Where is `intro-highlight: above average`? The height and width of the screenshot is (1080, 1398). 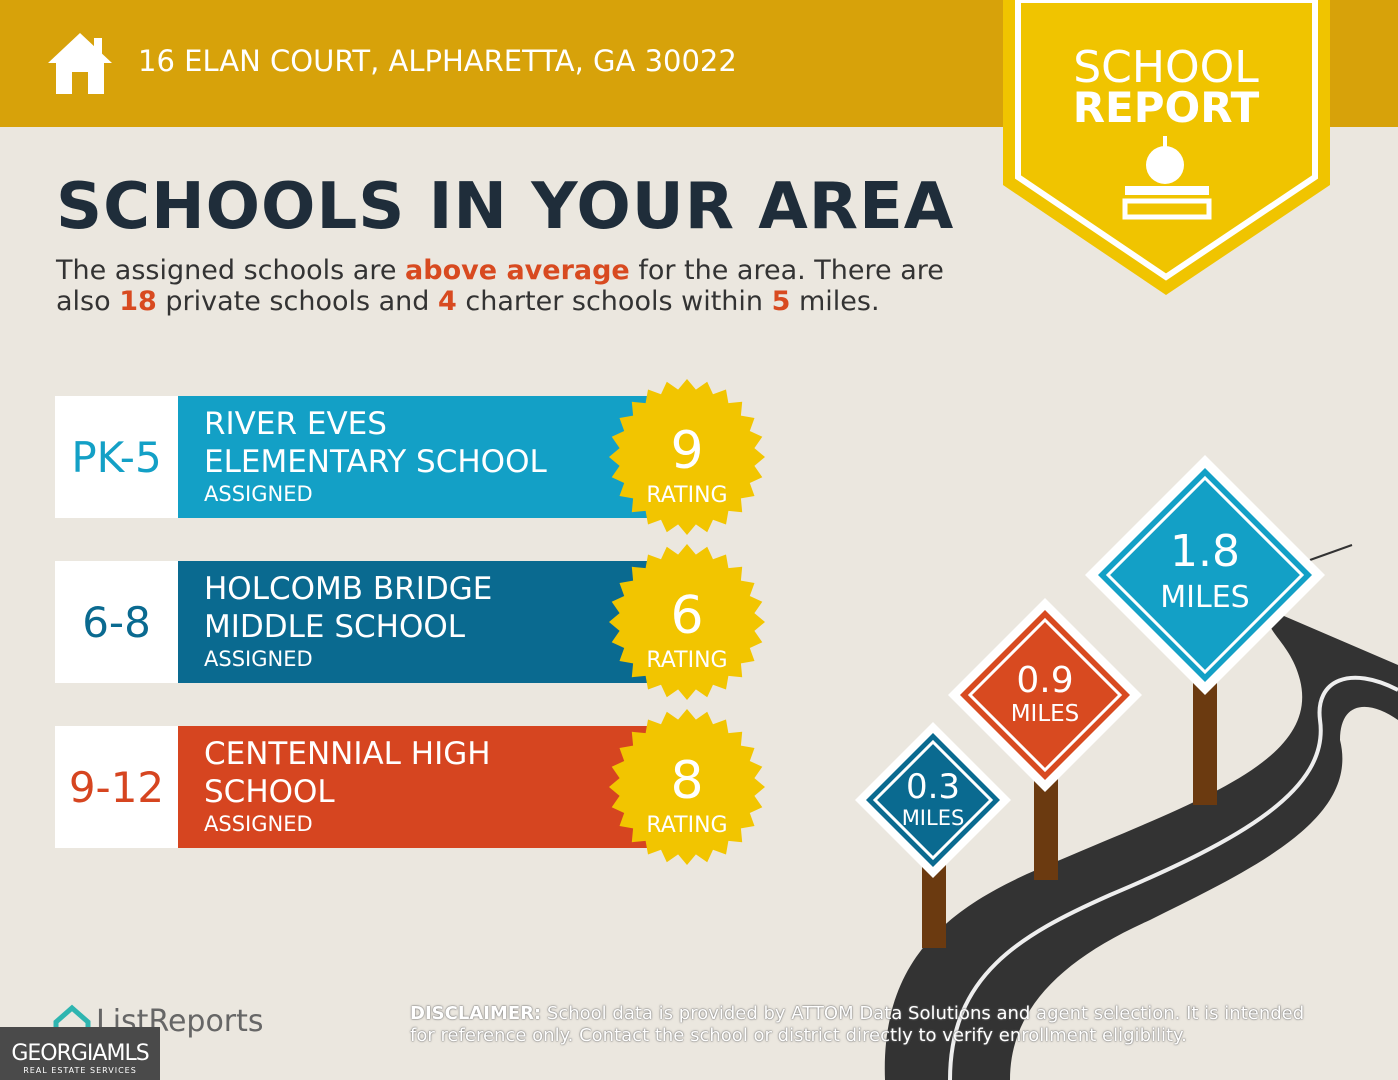
intro-highlight: above average is located at coordinates (517, 270).